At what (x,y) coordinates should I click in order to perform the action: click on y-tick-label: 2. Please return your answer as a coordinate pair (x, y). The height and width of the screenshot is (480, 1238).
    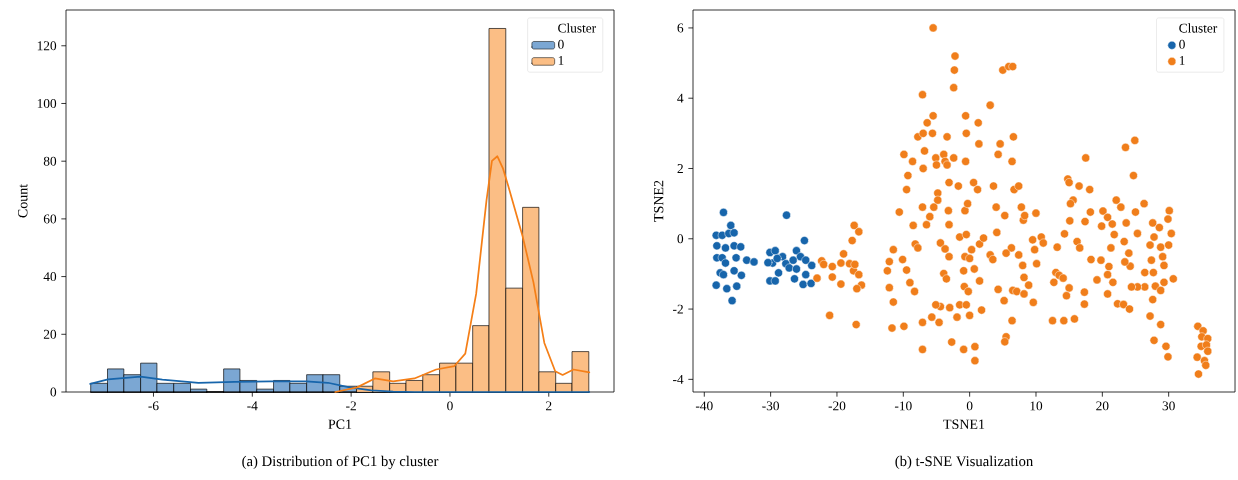
    Looking at the image, I should click on (680, 168).